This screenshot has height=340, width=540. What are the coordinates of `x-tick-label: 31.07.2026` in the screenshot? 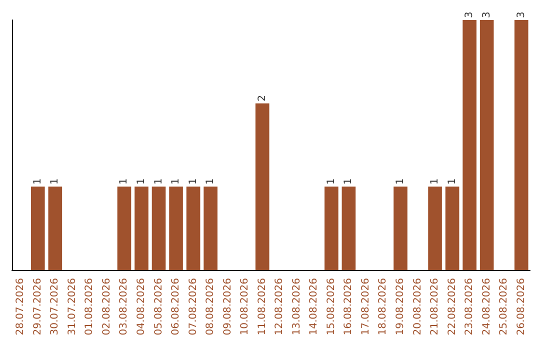 It's located at (72, 307).